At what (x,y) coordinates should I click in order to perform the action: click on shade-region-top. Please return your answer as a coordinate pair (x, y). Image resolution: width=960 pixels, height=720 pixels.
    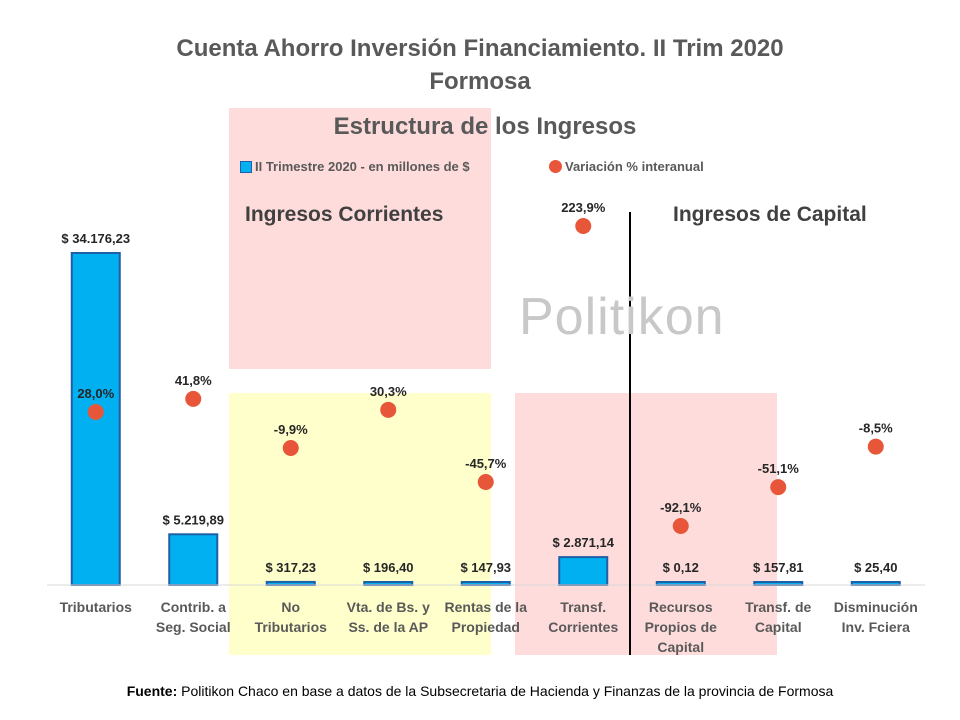
    Looking at the image, I should click on (360, 238).